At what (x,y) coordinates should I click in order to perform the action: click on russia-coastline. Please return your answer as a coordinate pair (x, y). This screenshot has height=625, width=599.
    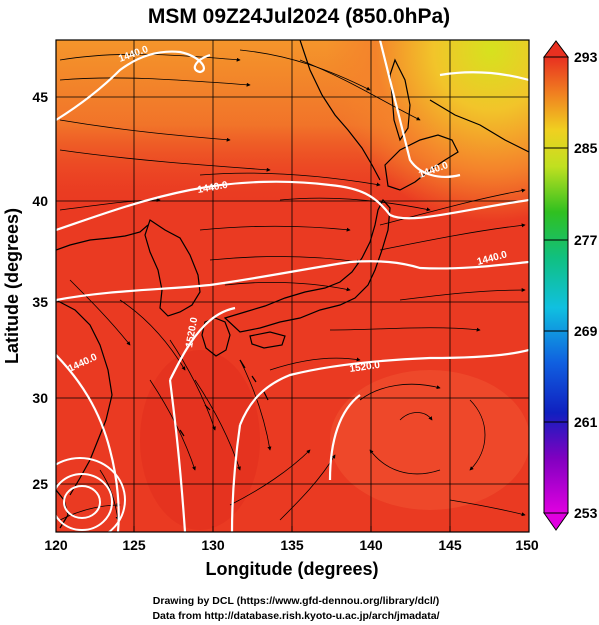
    Looking at the image, I should click on (414, 110).